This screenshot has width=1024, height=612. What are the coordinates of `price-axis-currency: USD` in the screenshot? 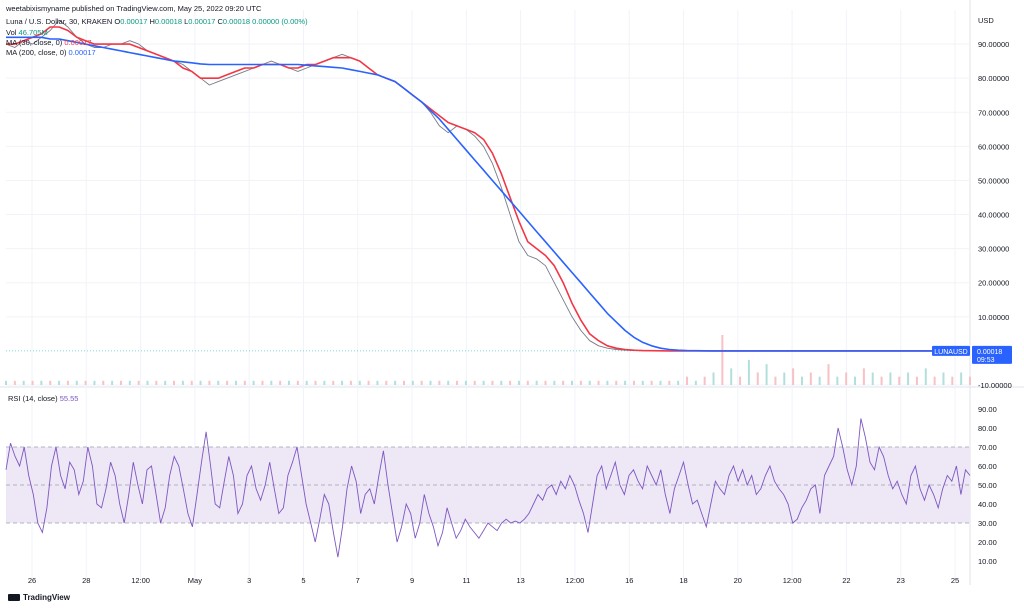 It's located at (986, 20).